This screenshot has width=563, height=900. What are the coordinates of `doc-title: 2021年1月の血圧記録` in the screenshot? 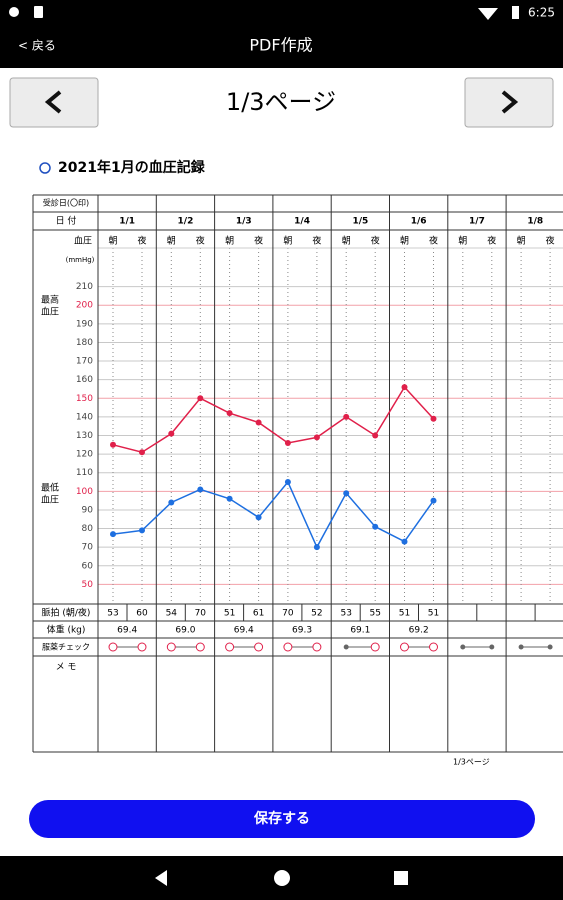 It's located at (132, 167).